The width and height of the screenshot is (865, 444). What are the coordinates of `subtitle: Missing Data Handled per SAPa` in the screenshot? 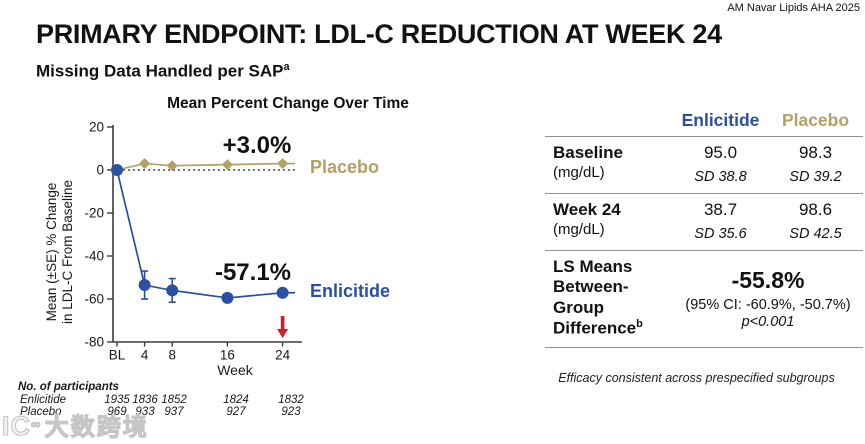 It's located at (163, 71).